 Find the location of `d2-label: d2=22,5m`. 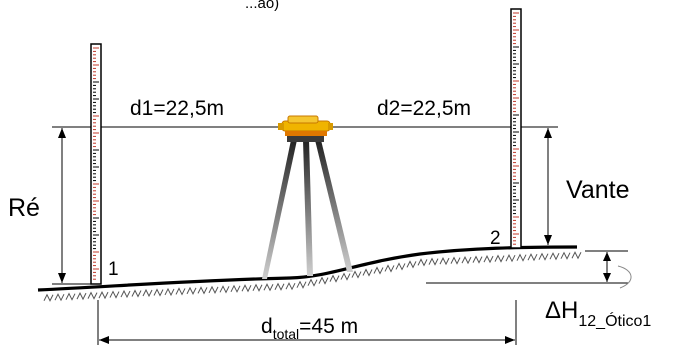

d2-label: d2=22,5m is located at coordinates (424, 108).